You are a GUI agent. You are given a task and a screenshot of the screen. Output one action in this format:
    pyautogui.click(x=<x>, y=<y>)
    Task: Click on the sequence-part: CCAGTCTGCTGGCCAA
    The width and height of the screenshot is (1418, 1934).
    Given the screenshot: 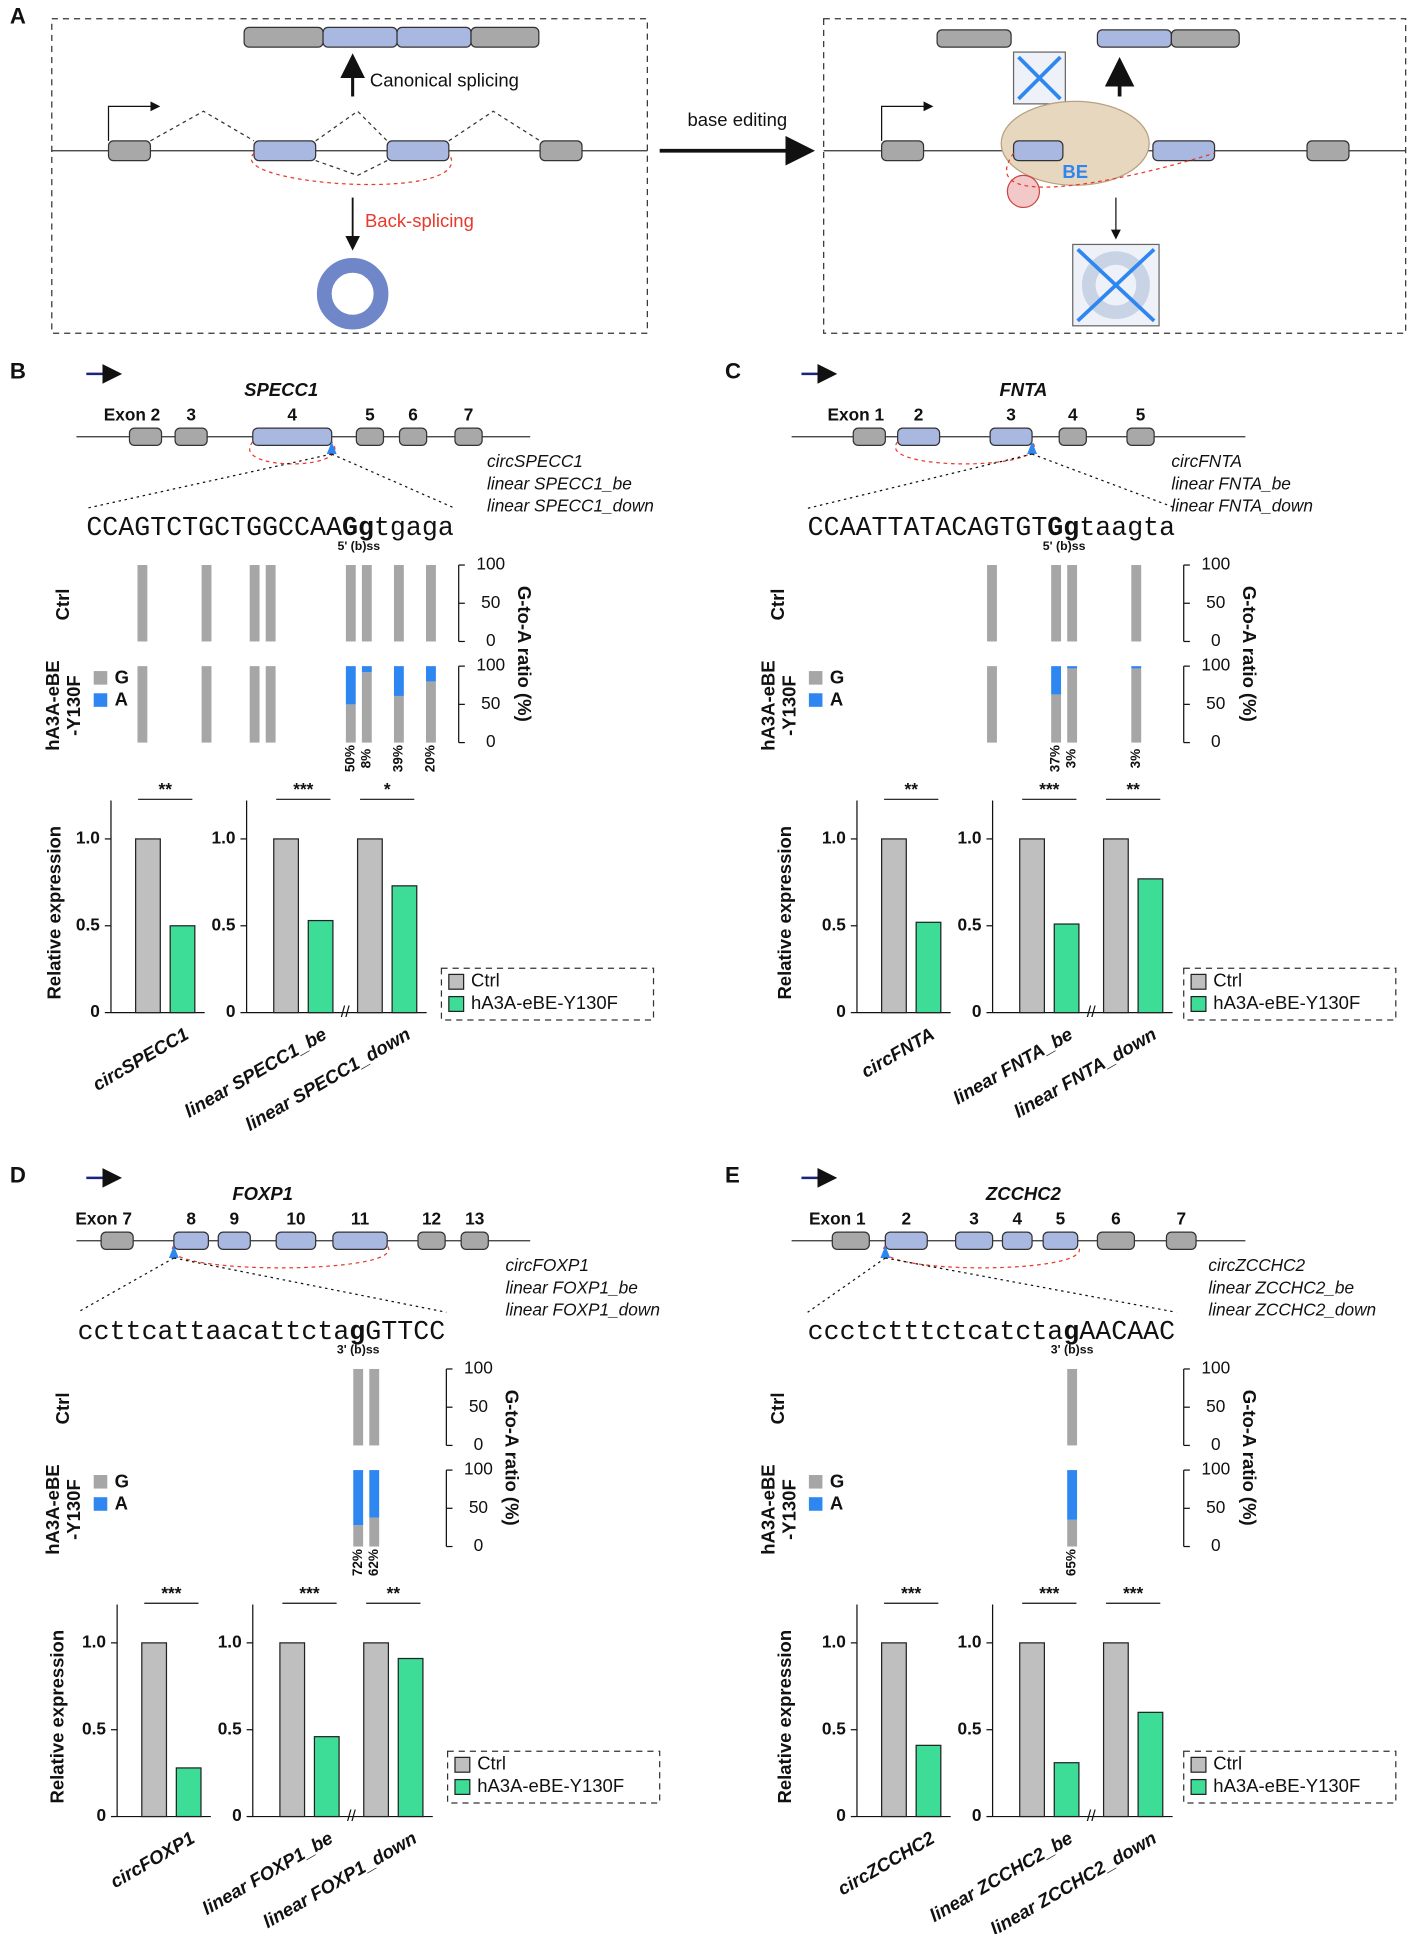 What is the action you would take?
    pyautogui.click(x=214, y=528)
    